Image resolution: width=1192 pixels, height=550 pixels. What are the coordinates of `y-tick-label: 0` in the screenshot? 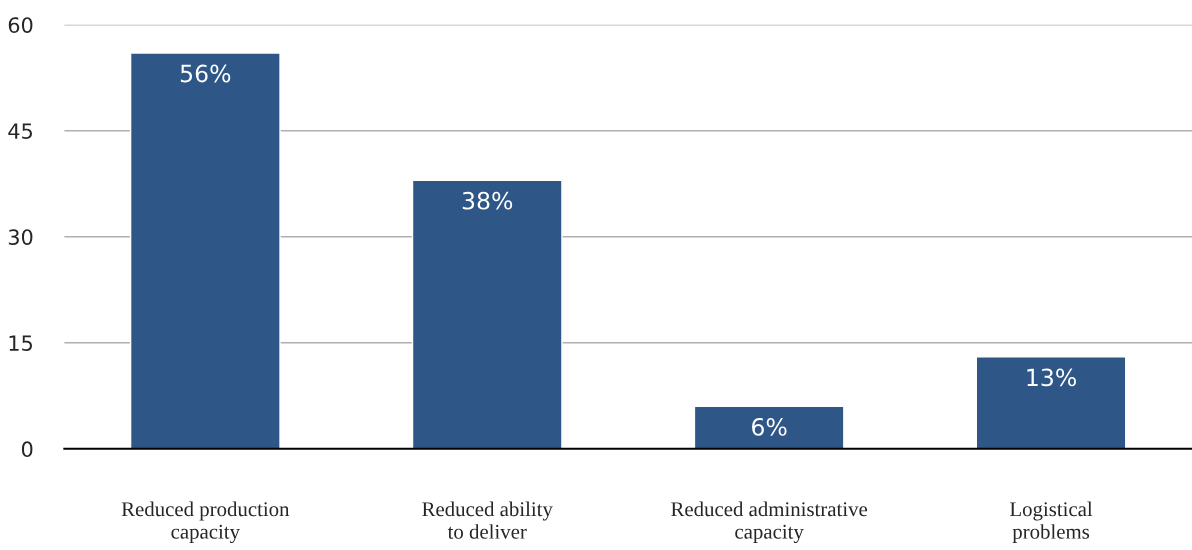 It's located at (27, 449).